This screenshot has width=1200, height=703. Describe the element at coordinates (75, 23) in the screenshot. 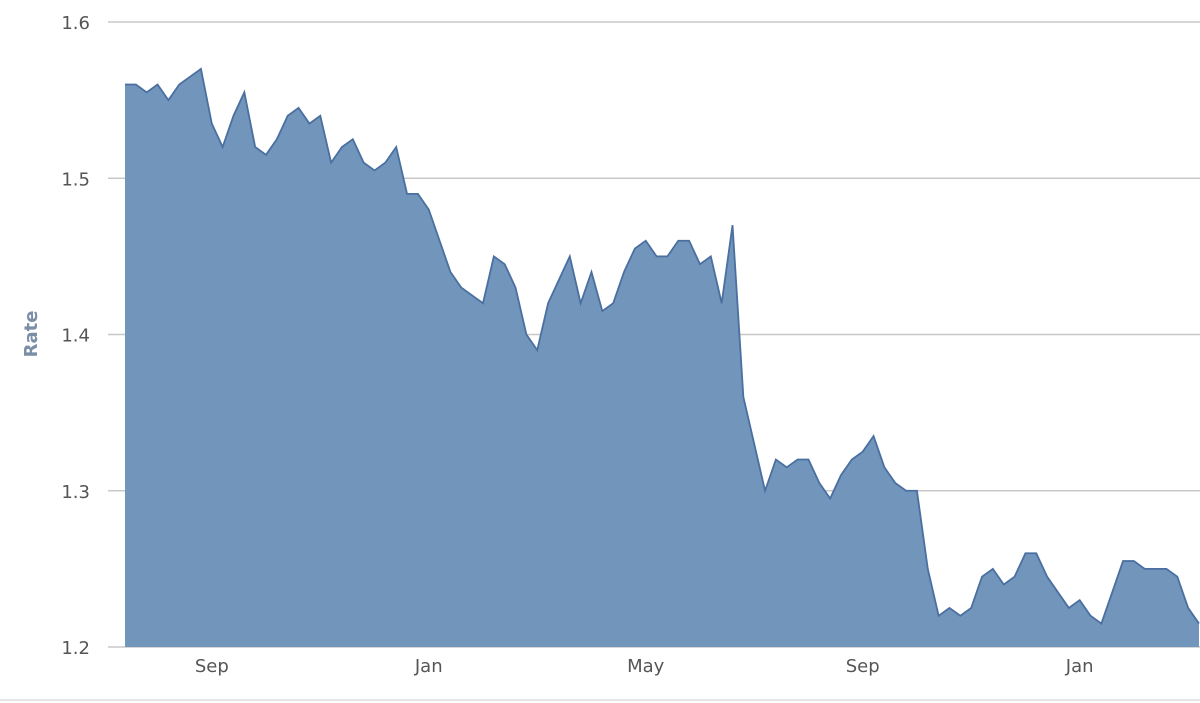

I see `y-tick-label: 1.6` at that location.